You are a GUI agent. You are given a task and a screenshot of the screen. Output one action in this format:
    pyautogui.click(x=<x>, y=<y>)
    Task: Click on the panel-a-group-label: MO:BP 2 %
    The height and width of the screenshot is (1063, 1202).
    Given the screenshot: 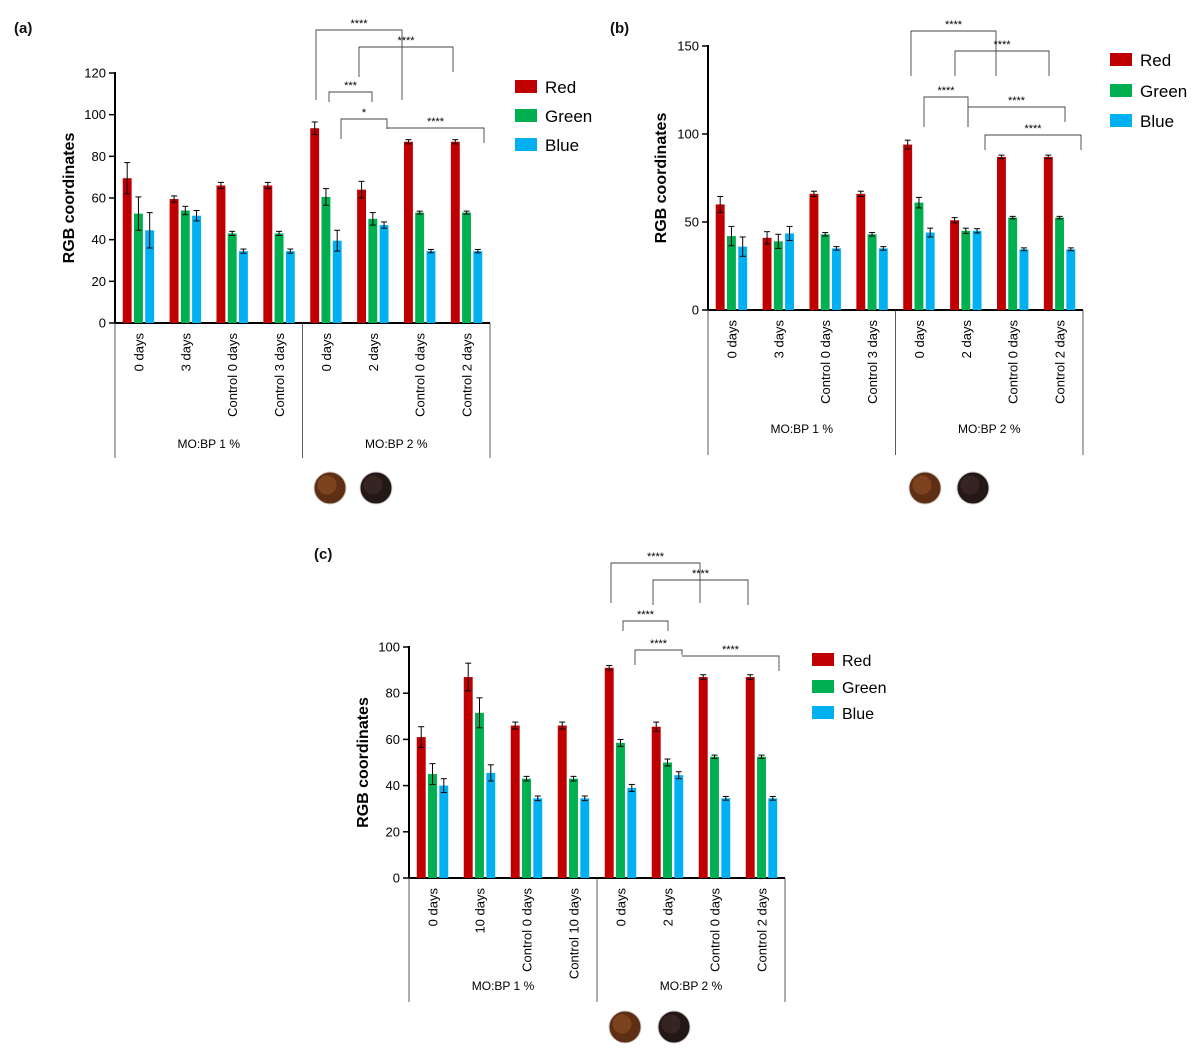 What is the action you would take?
    pyautogui.click(x=396, y=444)
    